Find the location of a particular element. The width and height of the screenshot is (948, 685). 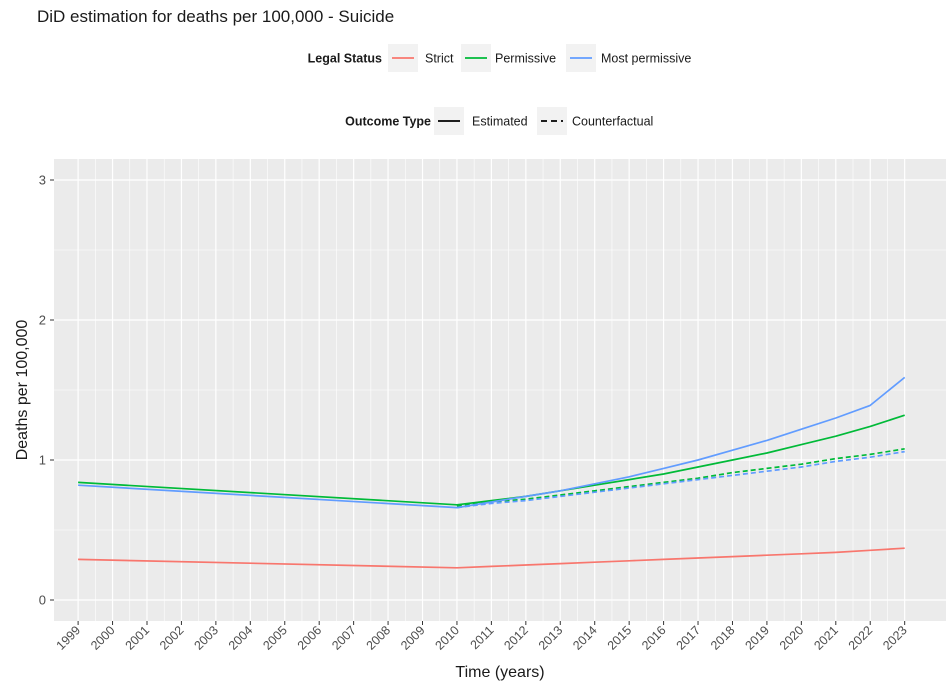

x-tick-label: 2019 is located at coordinates (757, 638).